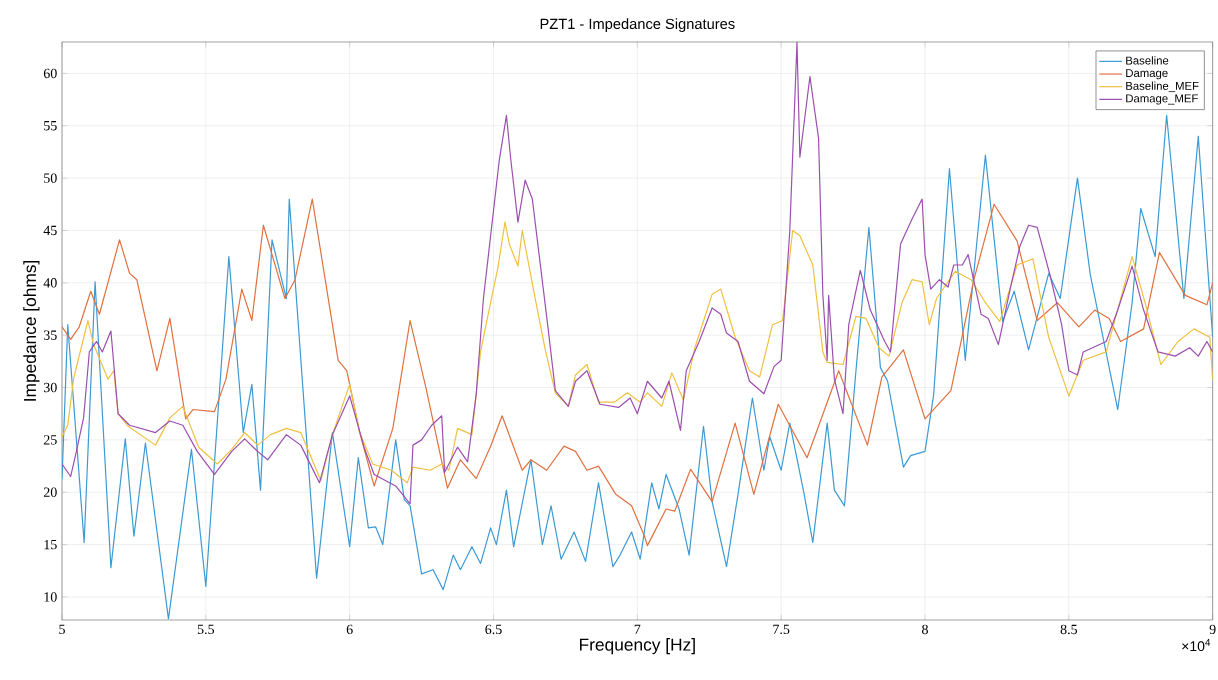 The image size is (1218, 680). Describe the element at coordinates (50, 387) in the screenshot. I see `y-tick-label: 30` at that location.